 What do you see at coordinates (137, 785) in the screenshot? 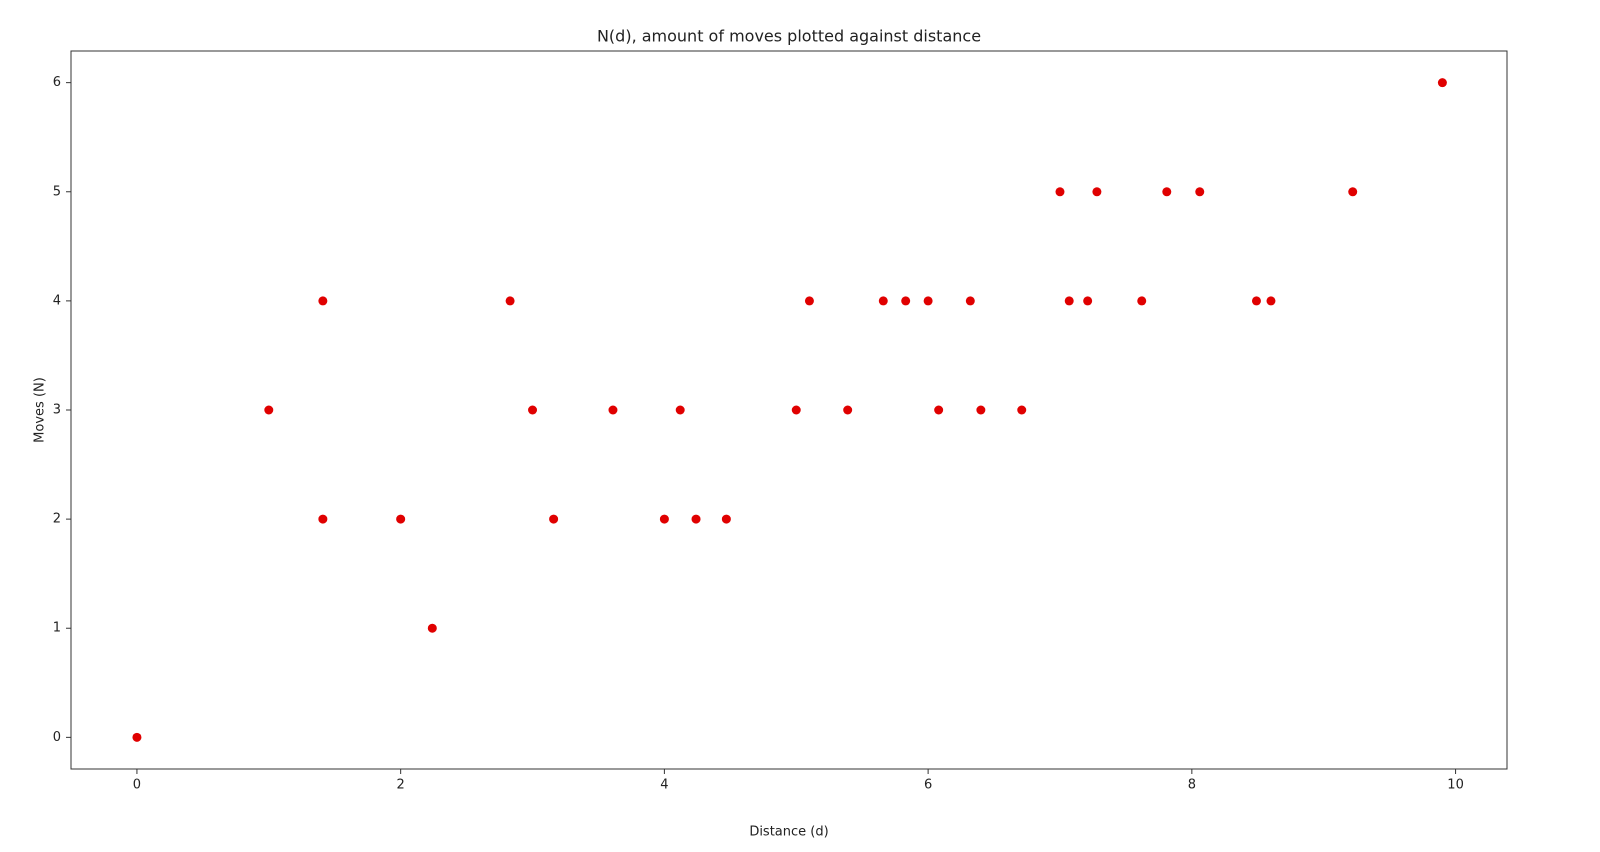
I see `x-tick-label: 0` at bounding box center [137, 785].